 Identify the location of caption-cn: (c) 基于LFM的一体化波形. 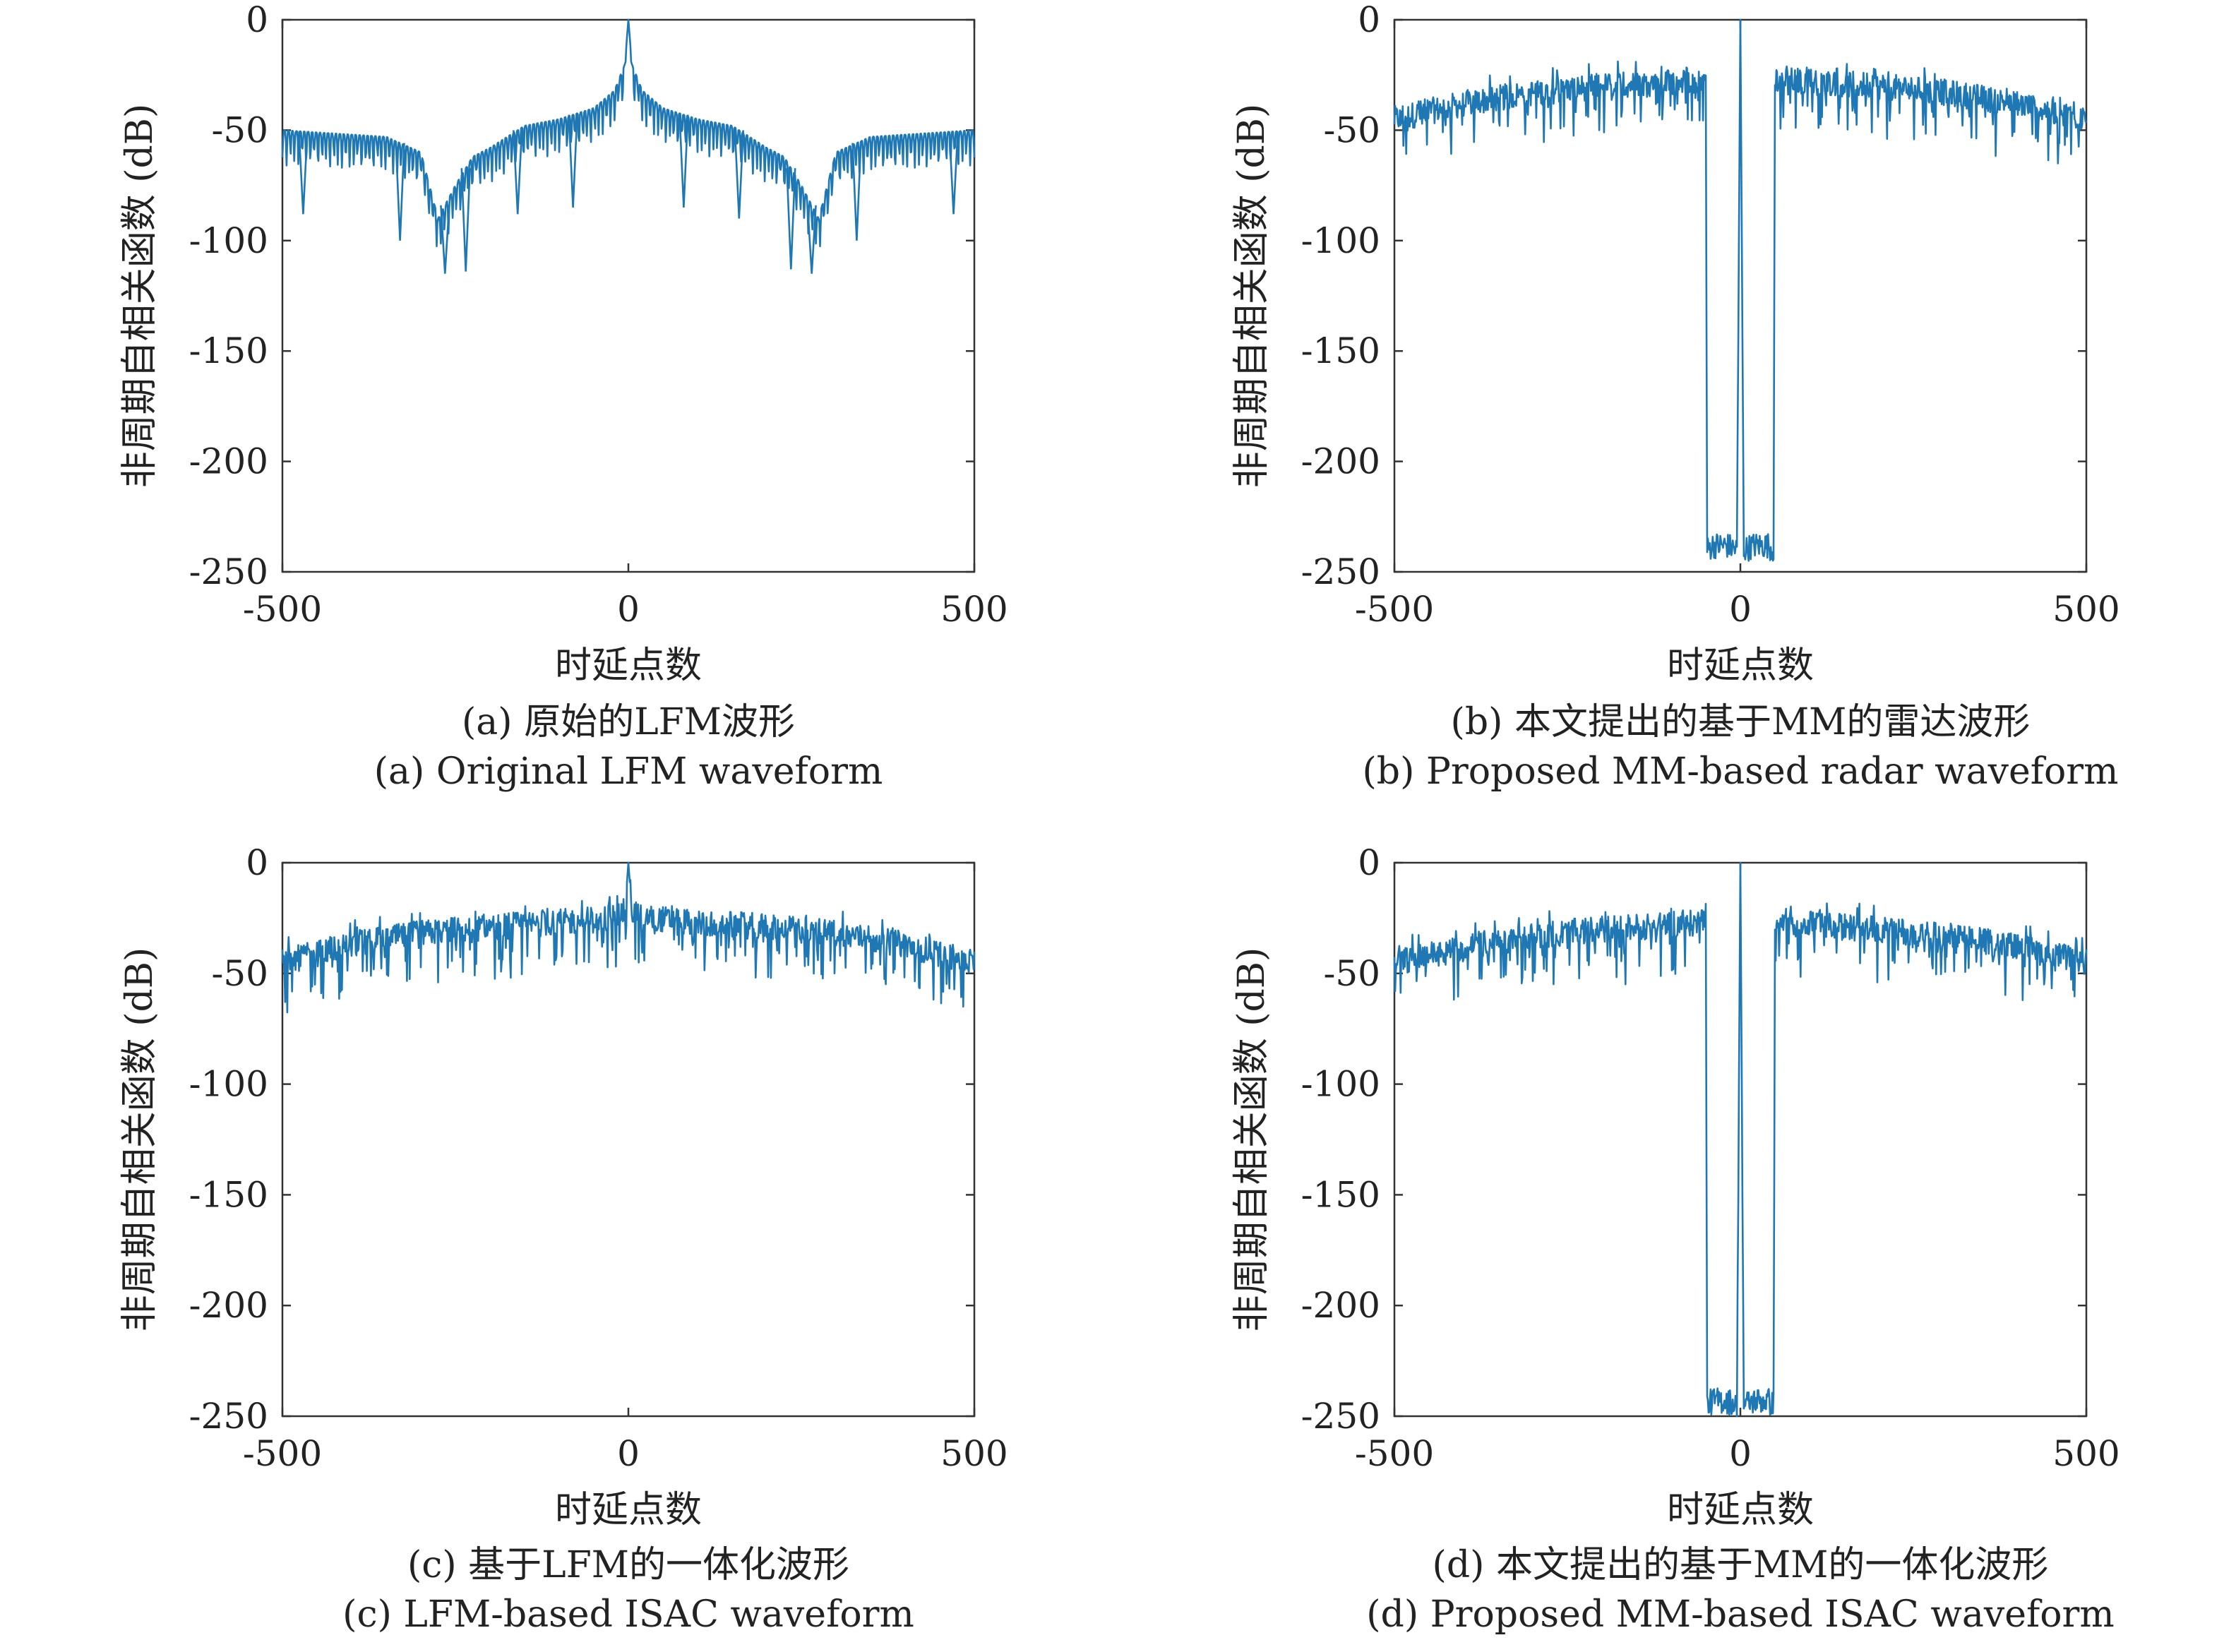
(628, 1565).